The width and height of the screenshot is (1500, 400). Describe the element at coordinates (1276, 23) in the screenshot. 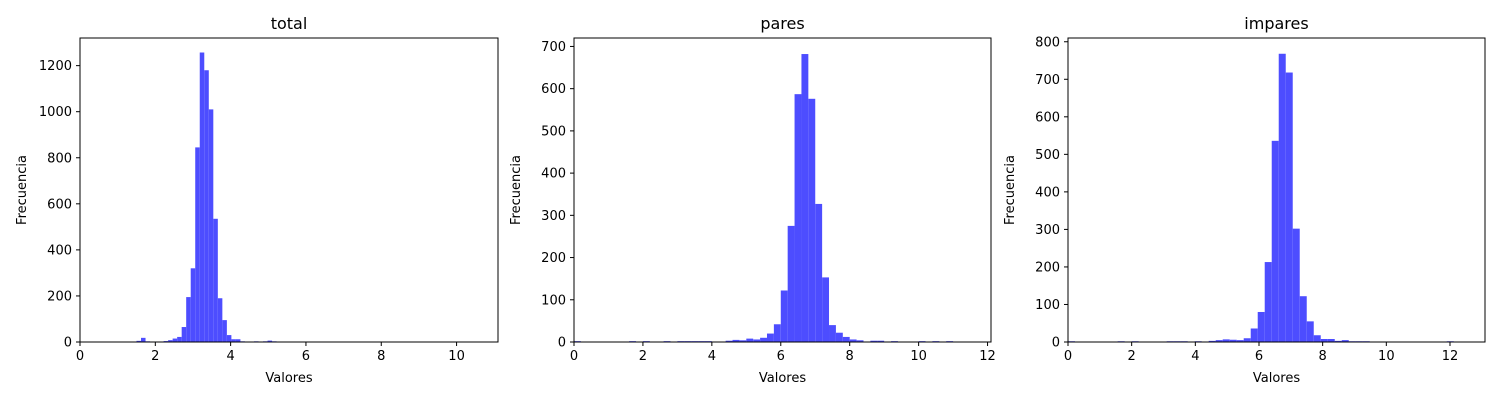

I see `subplot-title: impares` at that location.